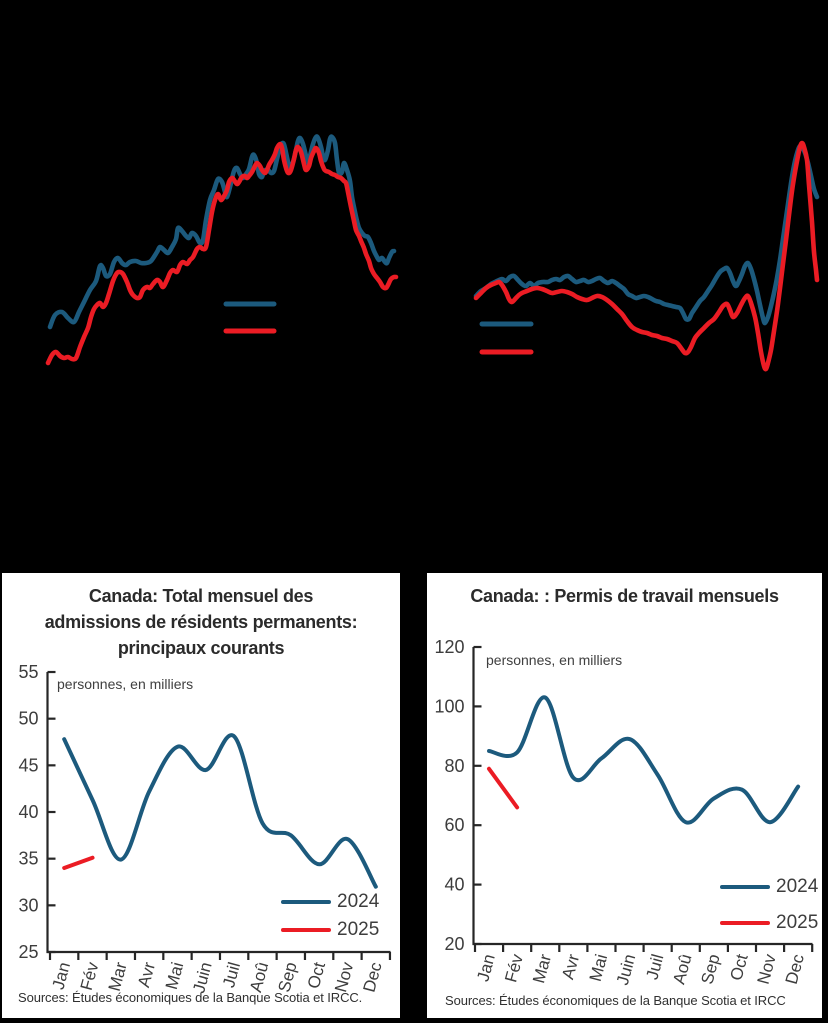 The height and width of the screenshot is (1023, 828). Describe the element at coordinates (28, 905) in the screenshot. I see `y-tick-label: 30` at that location.